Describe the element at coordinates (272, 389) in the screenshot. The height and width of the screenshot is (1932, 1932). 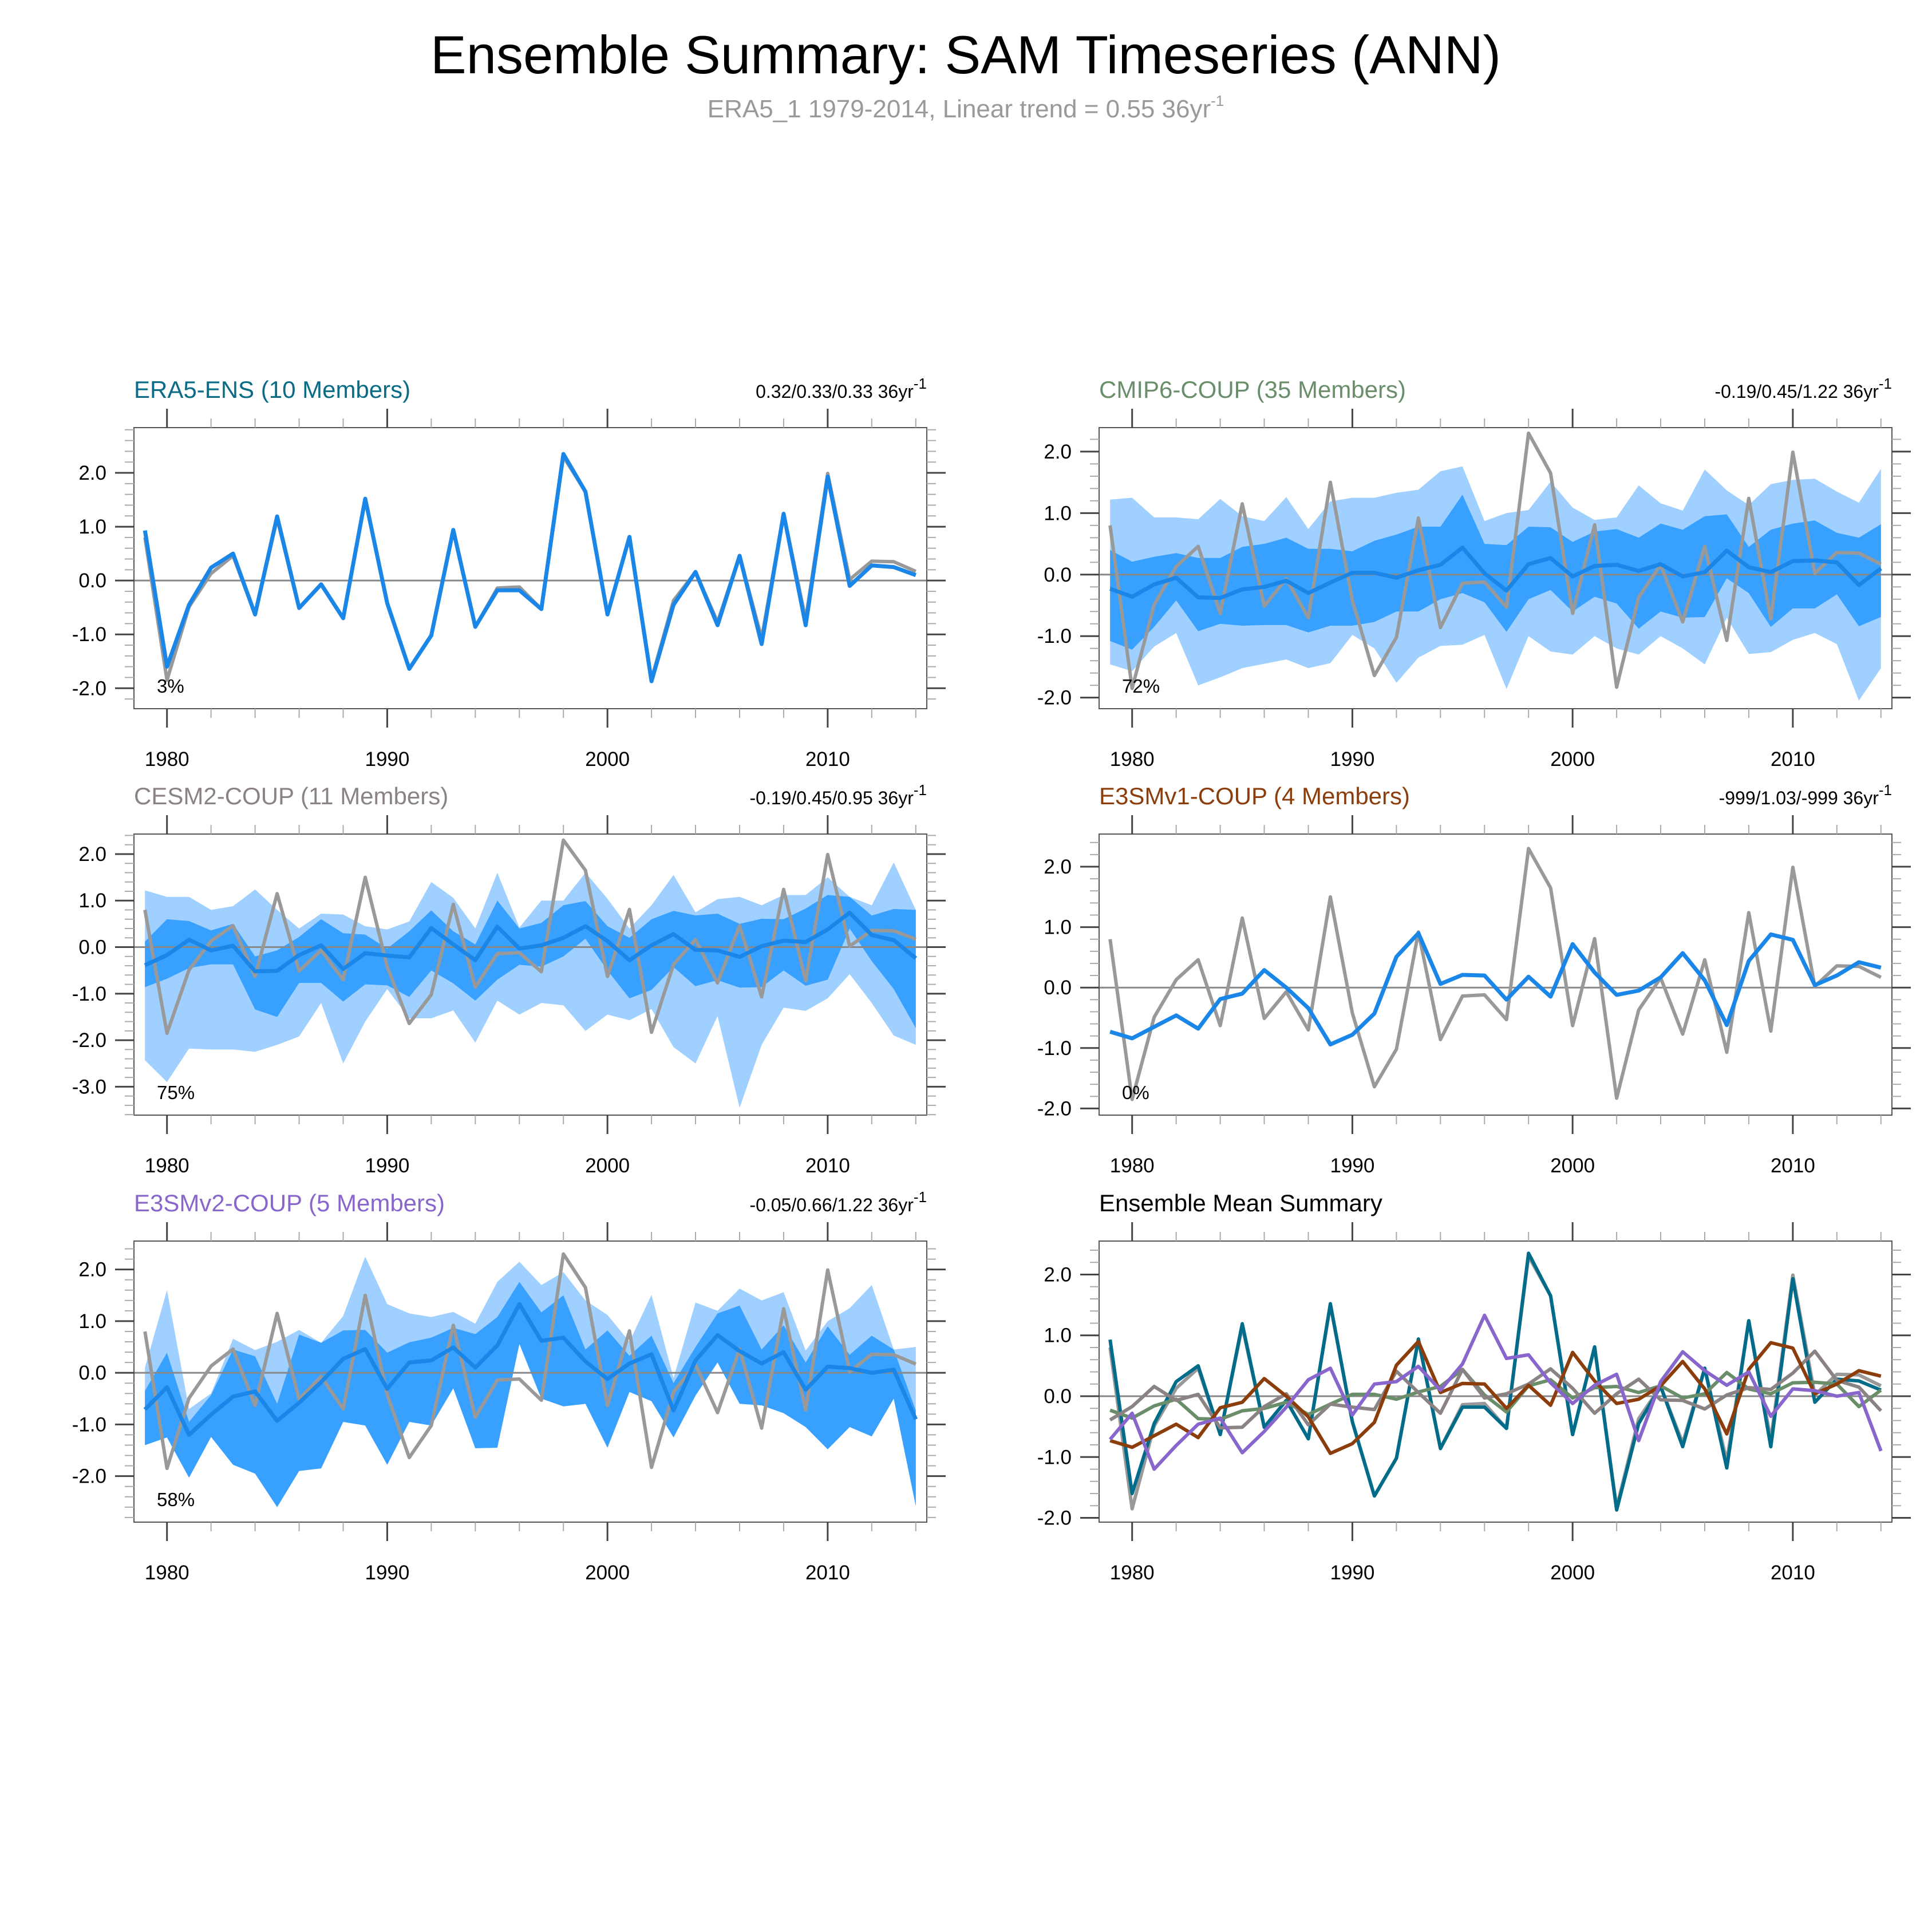
I see `panel-title: ERA5-ENS (10 Members)` at that location.